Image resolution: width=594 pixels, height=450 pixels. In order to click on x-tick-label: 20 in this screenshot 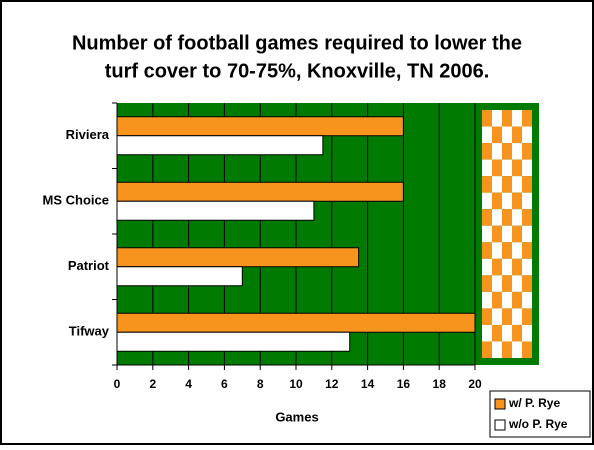, I will do `click(475, 384)`.